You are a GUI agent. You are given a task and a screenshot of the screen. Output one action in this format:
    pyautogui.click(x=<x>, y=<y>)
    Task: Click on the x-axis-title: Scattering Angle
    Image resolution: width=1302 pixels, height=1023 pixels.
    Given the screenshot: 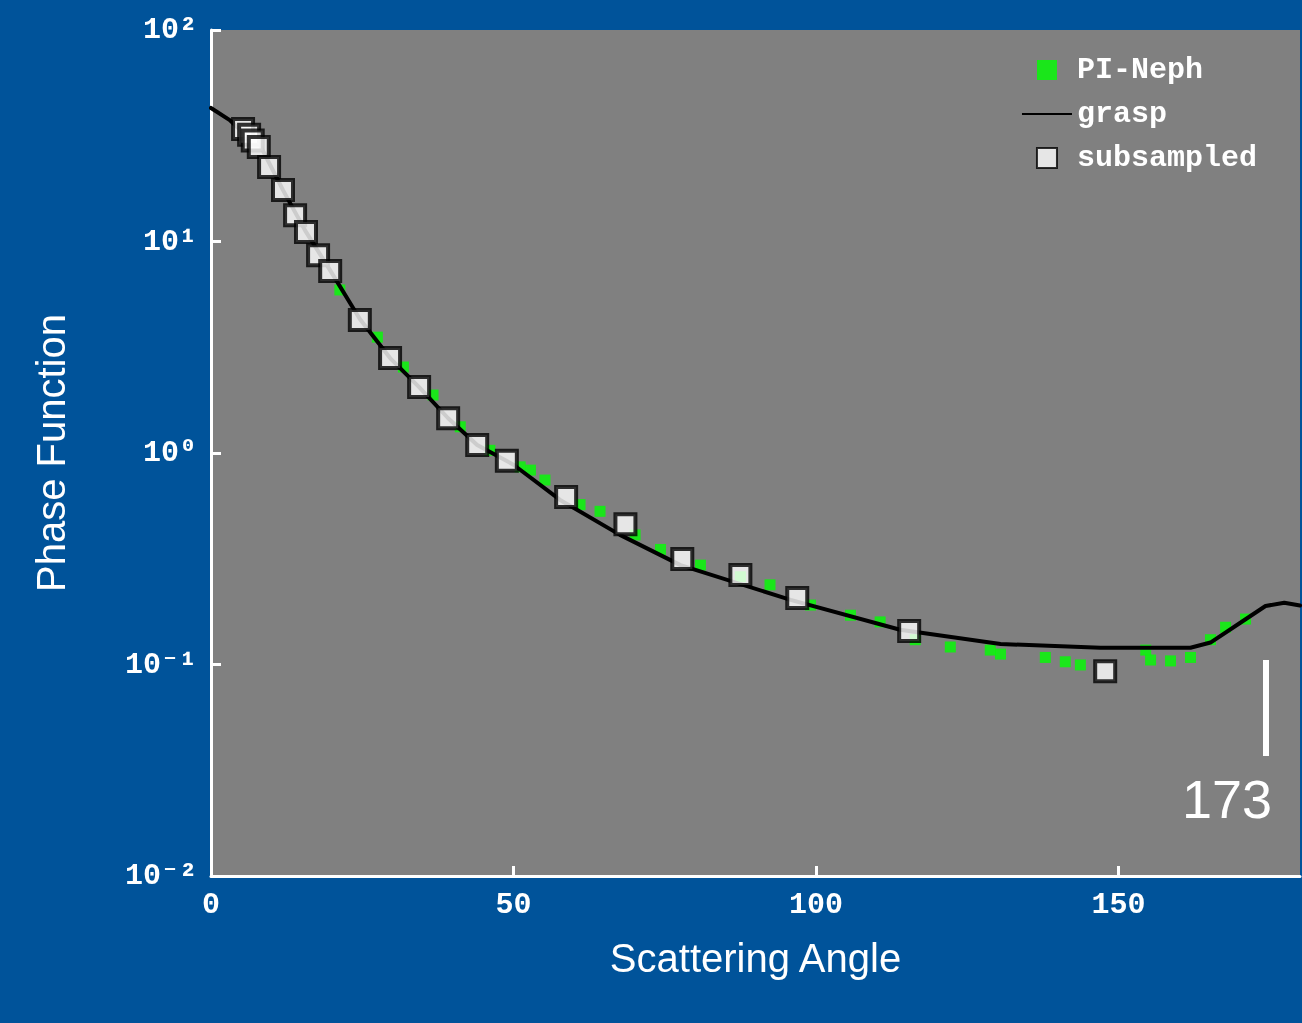 What is the action you would take?
    pyautogui.click(x=755, y=958)
    